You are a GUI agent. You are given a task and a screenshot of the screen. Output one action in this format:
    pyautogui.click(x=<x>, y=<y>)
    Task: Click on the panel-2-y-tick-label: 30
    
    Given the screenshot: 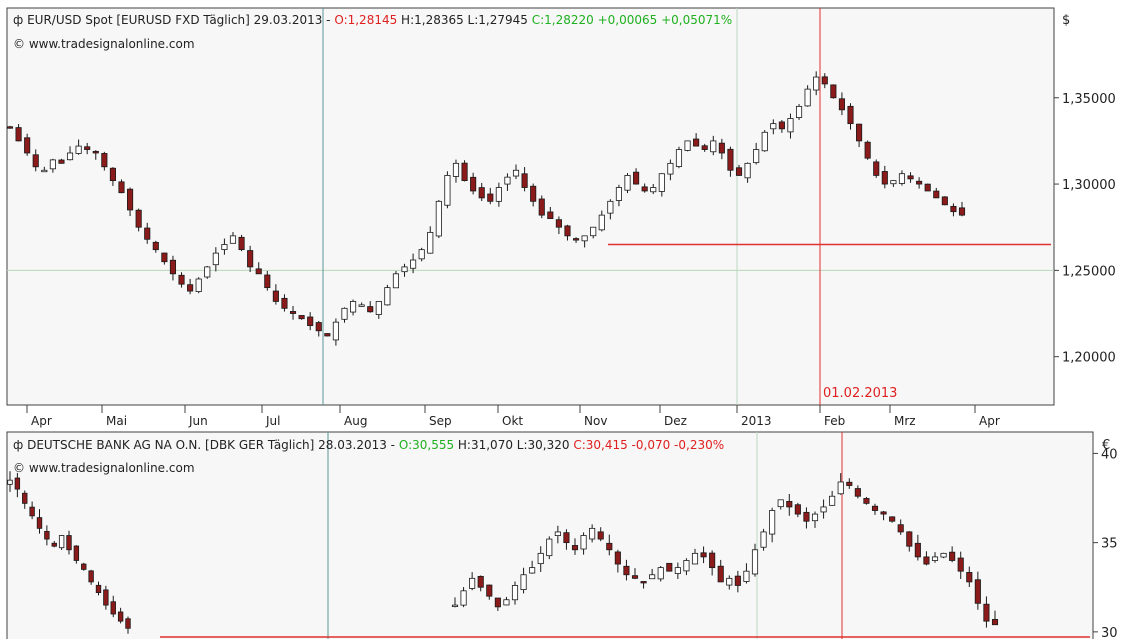 What is the action you would take?
    pyautogui.click(x=1109, y=632)
    